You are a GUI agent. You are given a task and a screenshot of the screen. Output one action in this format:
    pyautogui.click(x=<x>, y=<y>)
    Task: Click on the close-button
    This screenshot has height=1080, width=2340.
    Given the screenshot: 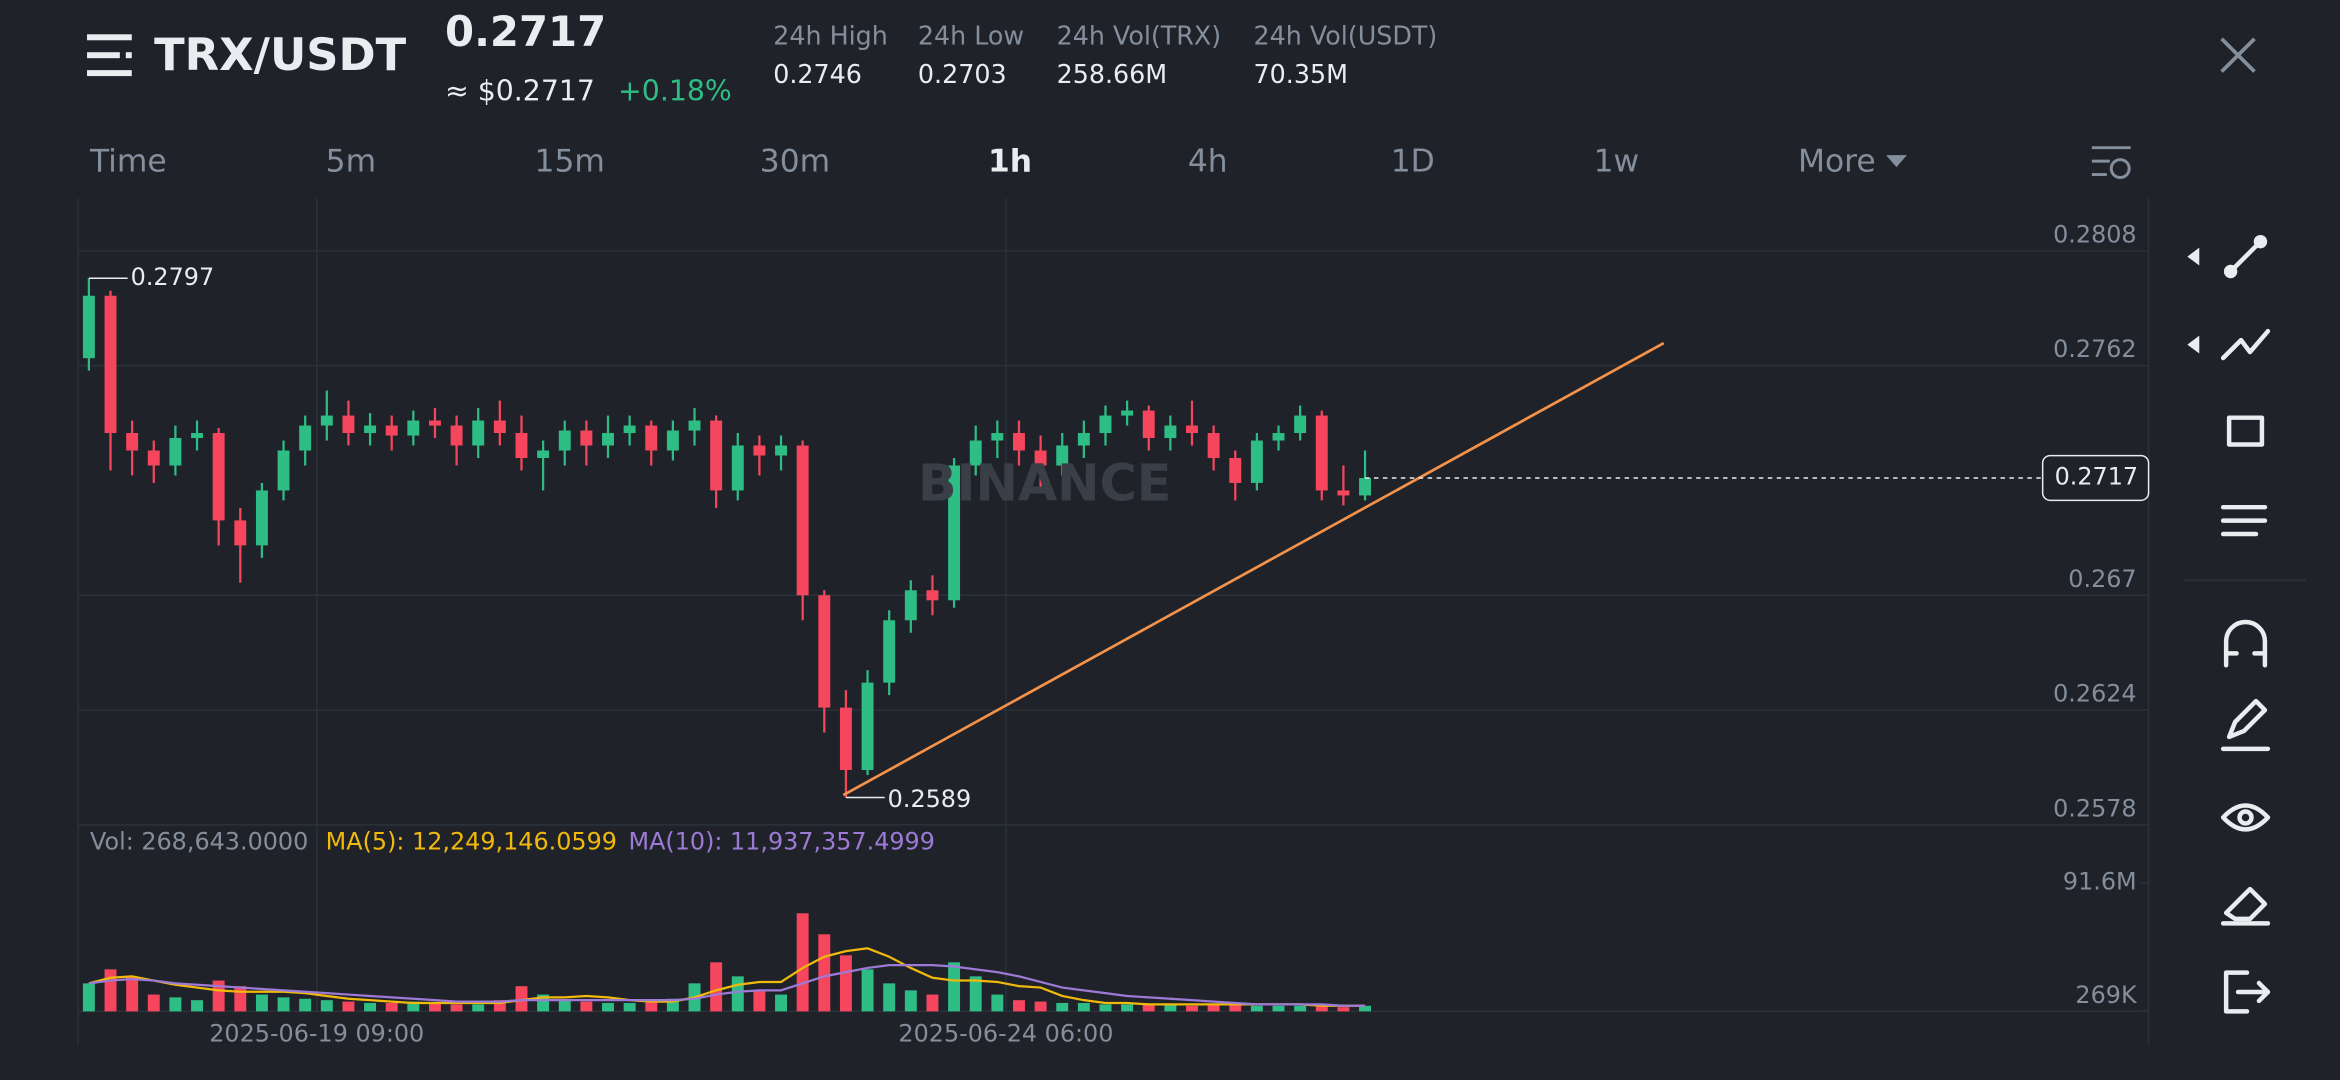 What is the action you would take?
    pyautogui.click(x=2238, y=55)
    